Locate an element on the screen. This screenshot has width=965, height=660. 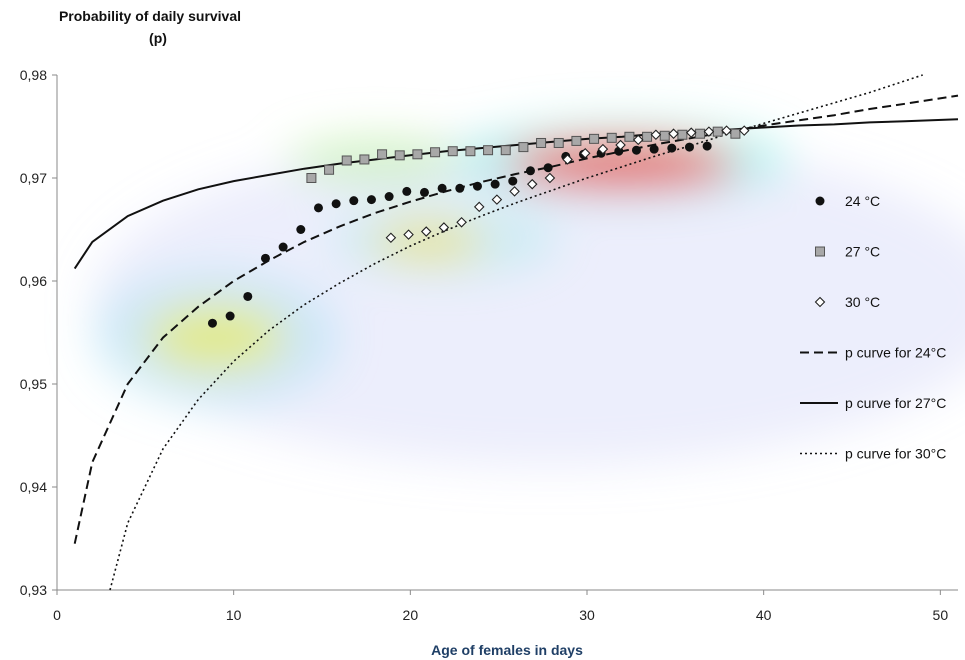
y-tick-label: 0,96 is located at coordinates (33, 281).